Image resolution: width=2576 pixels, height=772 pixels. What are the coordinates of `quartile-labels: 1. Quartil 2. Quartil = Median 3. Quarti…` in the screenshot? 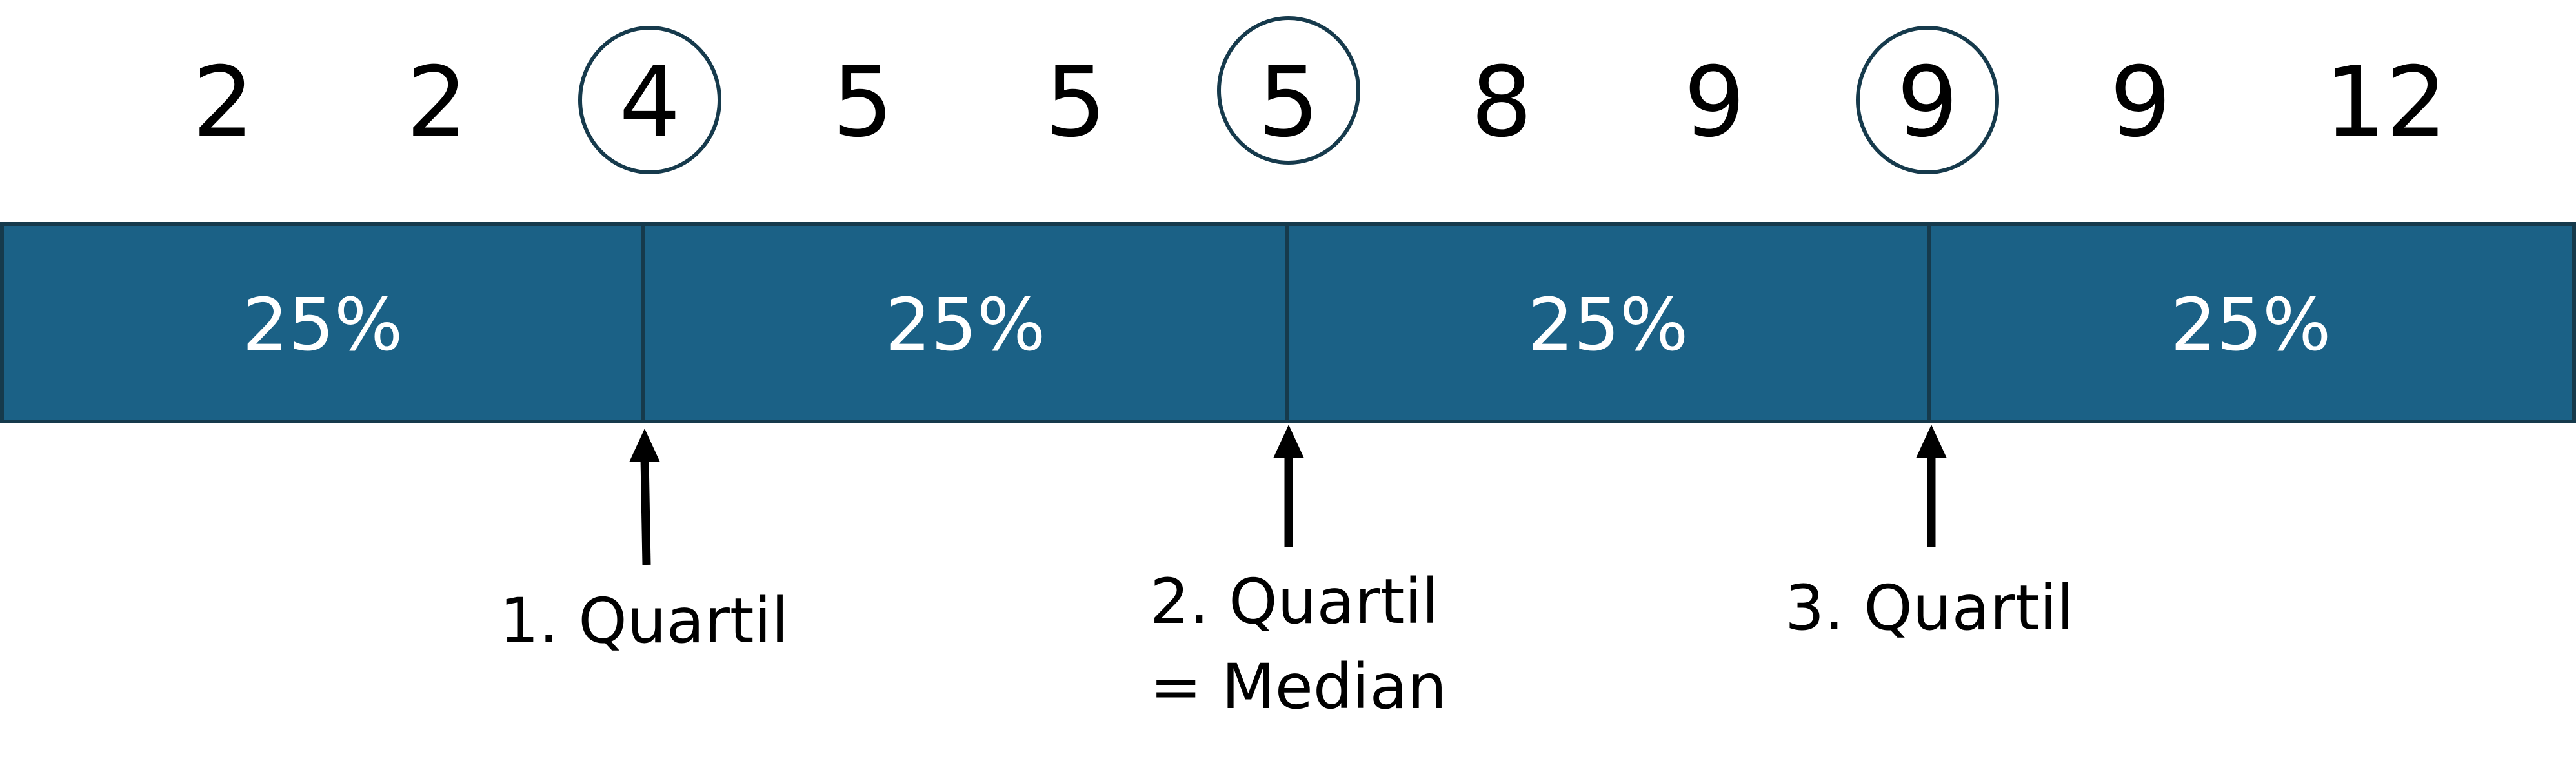 It's located at (1286, 644).